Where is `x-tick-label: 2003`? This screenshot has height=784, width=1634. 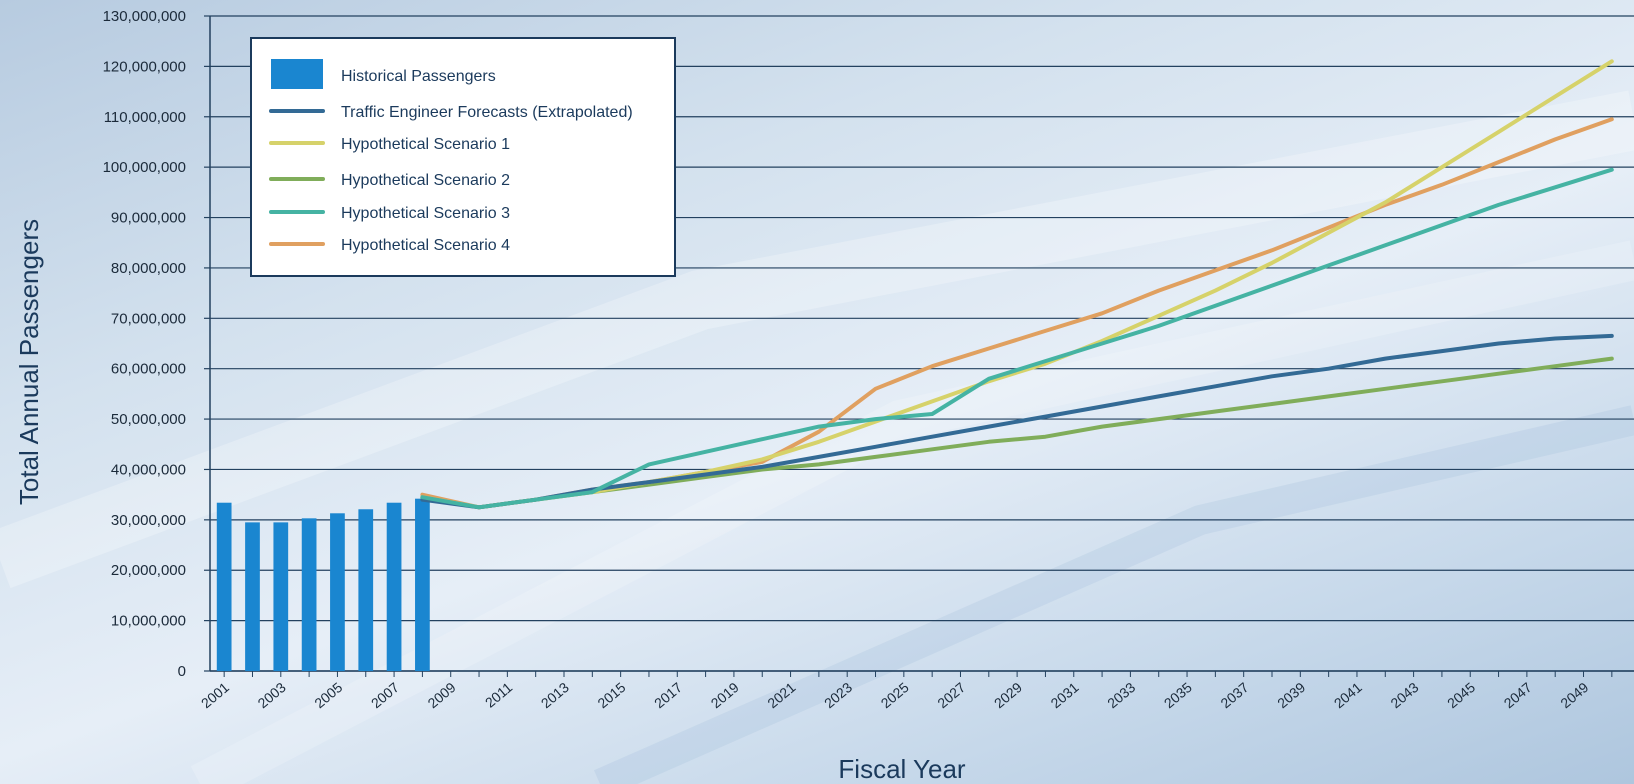
x-tick-label: 2003 is located at coordinates (272, 695).